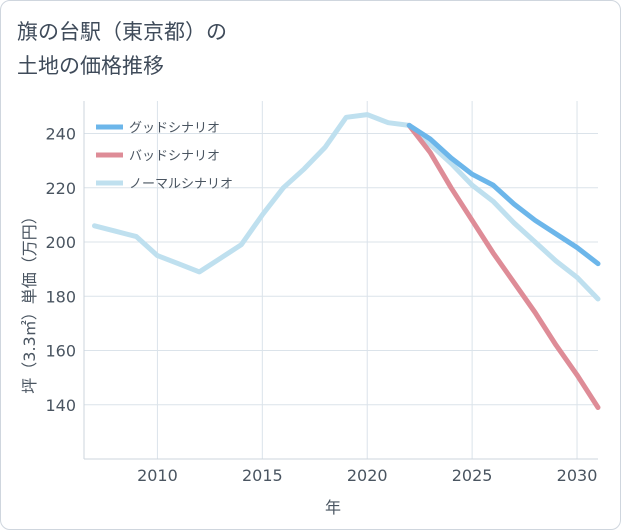 The image size is (621, 530). What do you see at coordinates (333, 507) in the screenshot?
I see `x-axis-label: 年` at bounding box center [333, 507].